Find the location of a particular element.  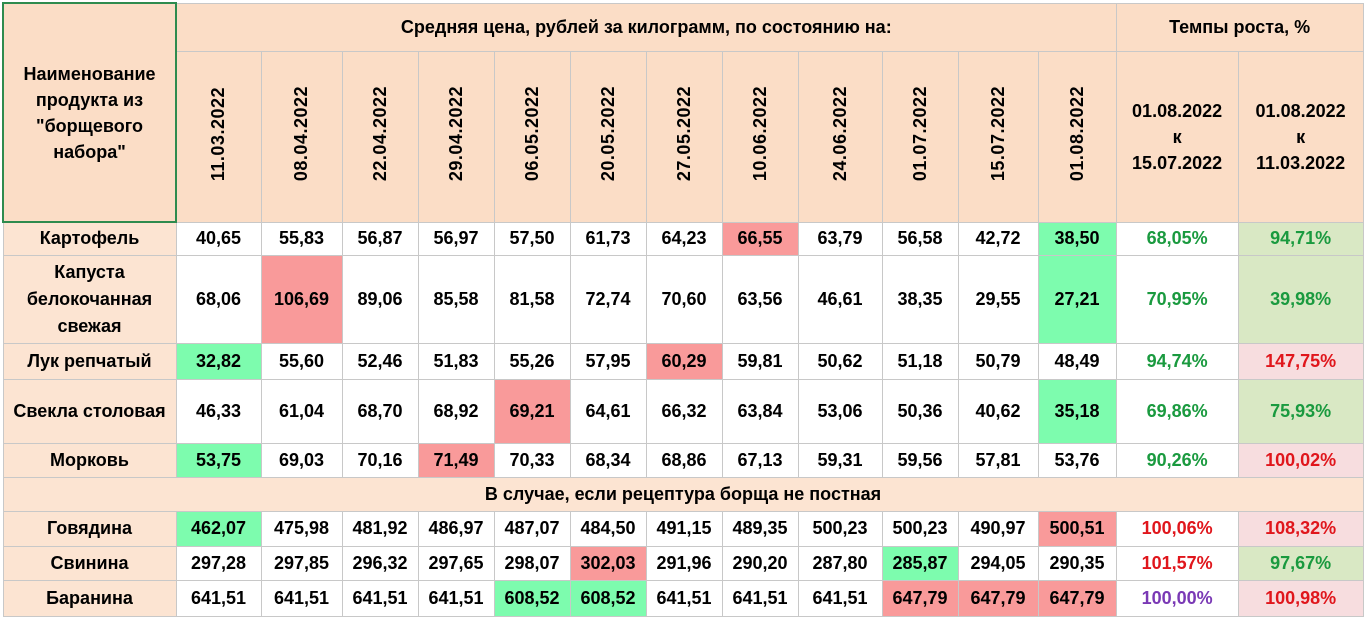

price-cell: 66,32 is located at coordinates (684, 411).